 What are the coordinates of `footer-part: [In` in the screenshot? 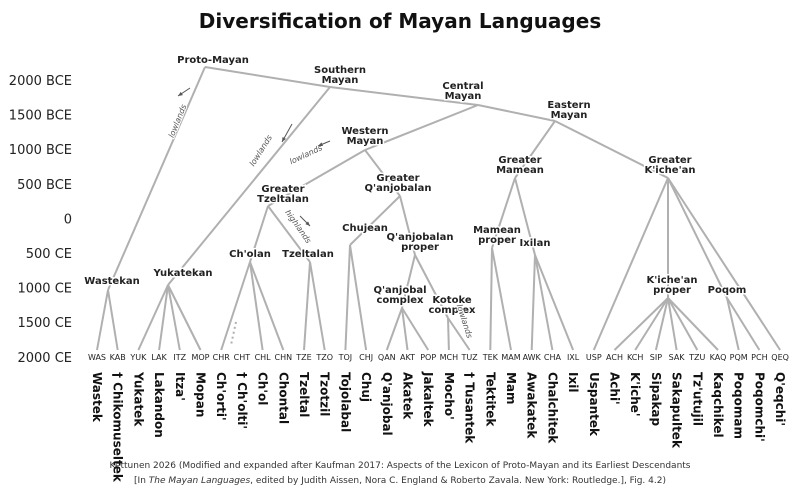 It's located at (141, 481).